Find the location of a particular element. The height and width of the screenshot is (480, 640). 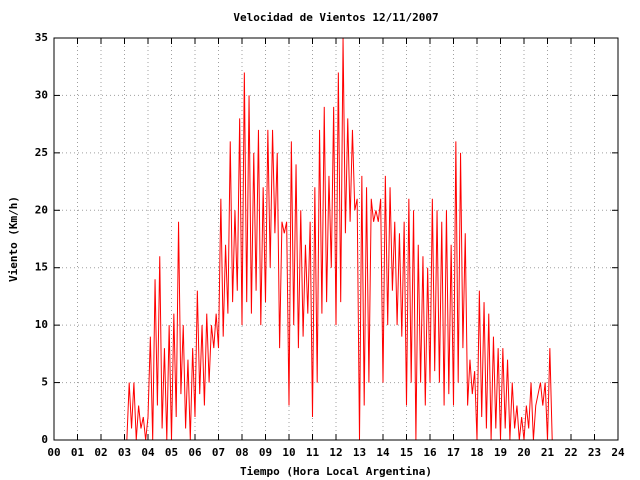

x-tick-label: 12 is located at coordinates (335, 452).